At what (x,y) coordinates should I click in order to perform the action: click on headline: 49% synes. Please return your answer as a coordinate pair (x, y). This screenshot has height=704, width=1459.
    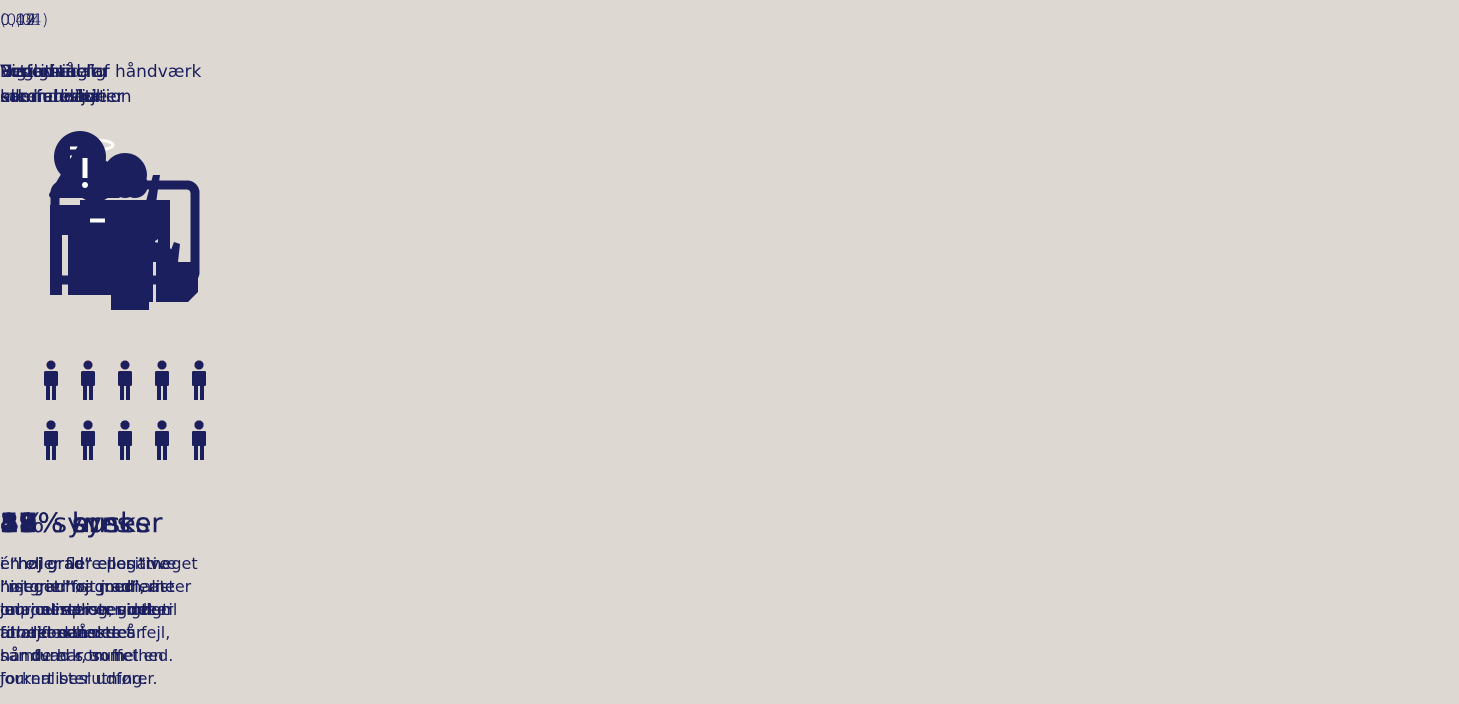
    Looking at the image, I should click on (729, 523).